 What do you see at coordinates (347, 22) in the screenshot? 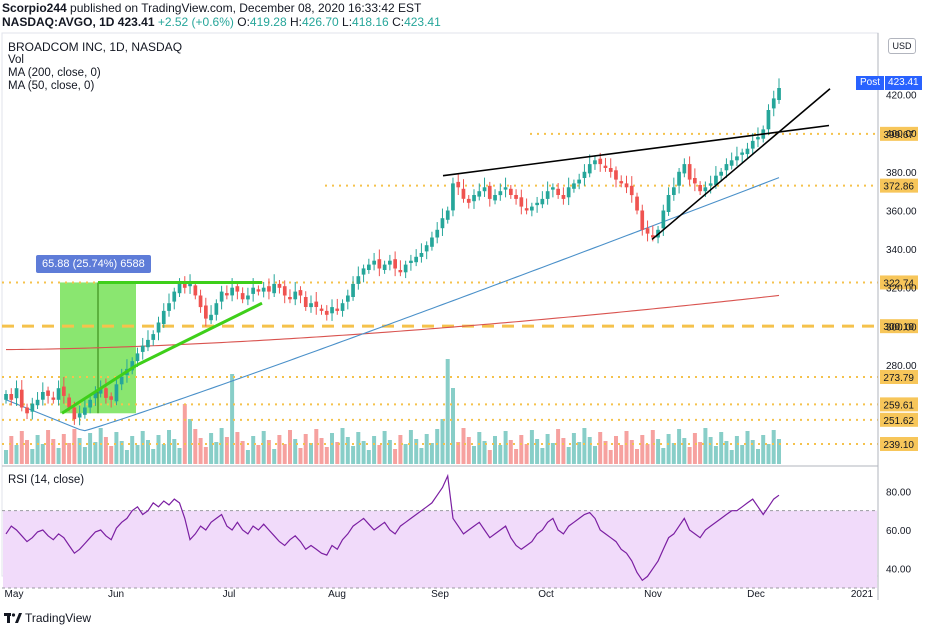
I see `low-label: L:` at bounding box center [347, 22].